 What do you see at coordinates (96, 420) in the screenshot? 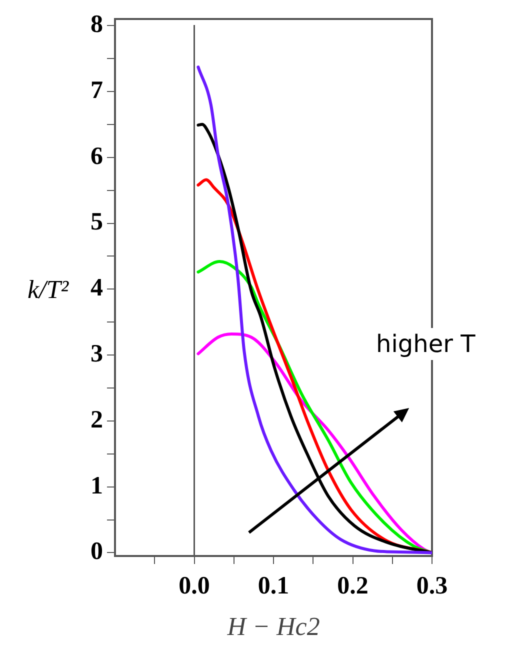
I see `y-tick-label: 2` at bounding box center [96, 420].